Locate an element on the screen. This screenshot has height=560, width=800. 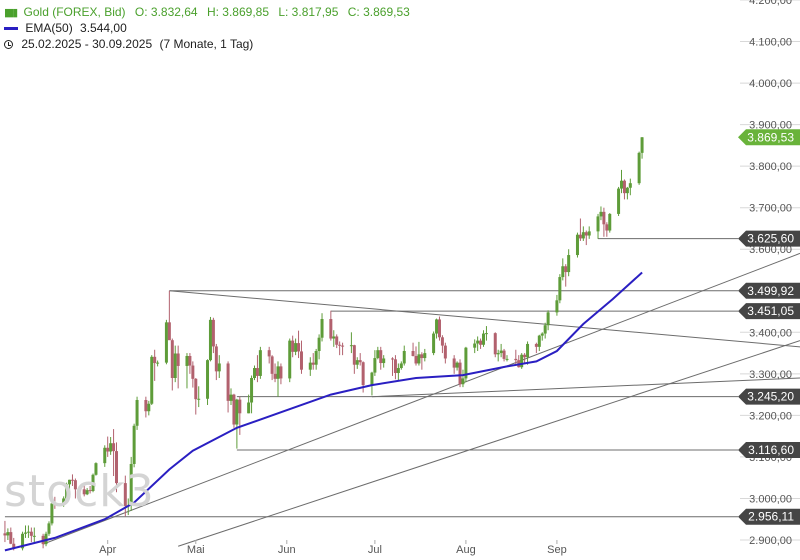
legend-ema-row: EMA(50) 3.544,00 is located at coordinates (65, 28).